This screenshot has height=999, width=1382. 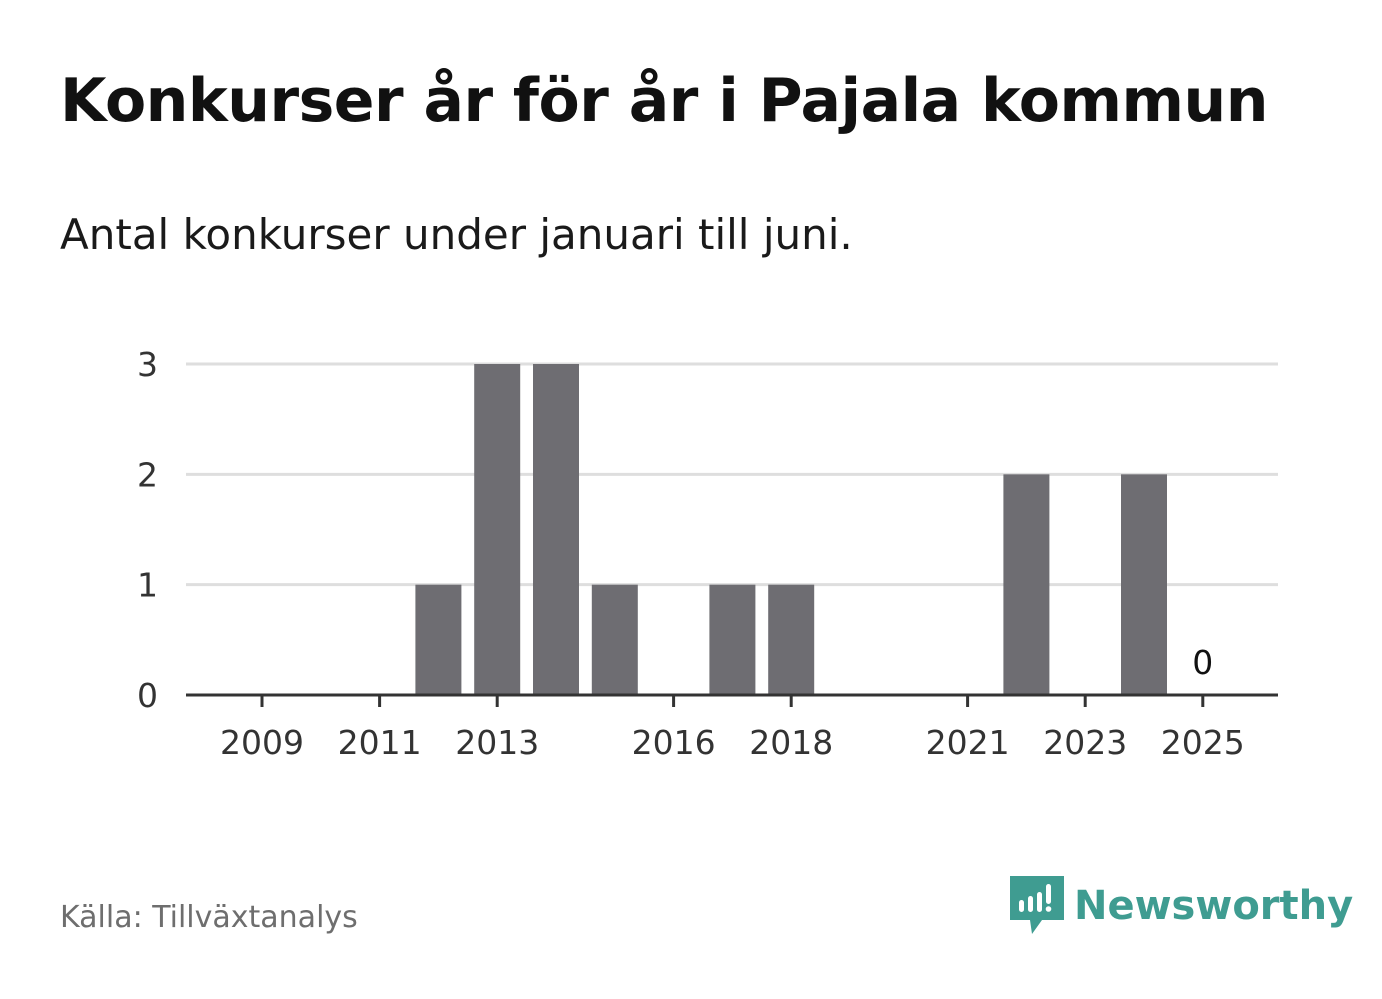 What do you see at coordinates (497, 742) in the screenshot?
I see `x-tick-label-2013: 2013` at bounding box center [497, 742].